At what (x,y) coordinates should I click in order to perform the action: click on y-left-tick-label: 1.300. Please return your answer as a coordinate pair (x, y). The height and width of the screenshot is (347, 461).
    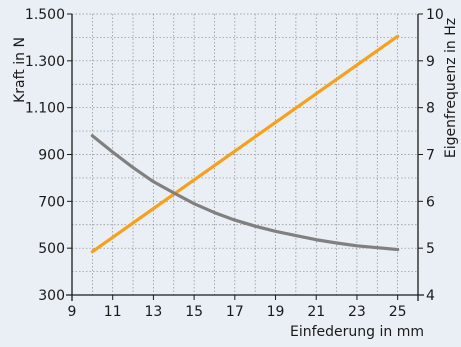
    Looking at the image, I should click on (45, 62).